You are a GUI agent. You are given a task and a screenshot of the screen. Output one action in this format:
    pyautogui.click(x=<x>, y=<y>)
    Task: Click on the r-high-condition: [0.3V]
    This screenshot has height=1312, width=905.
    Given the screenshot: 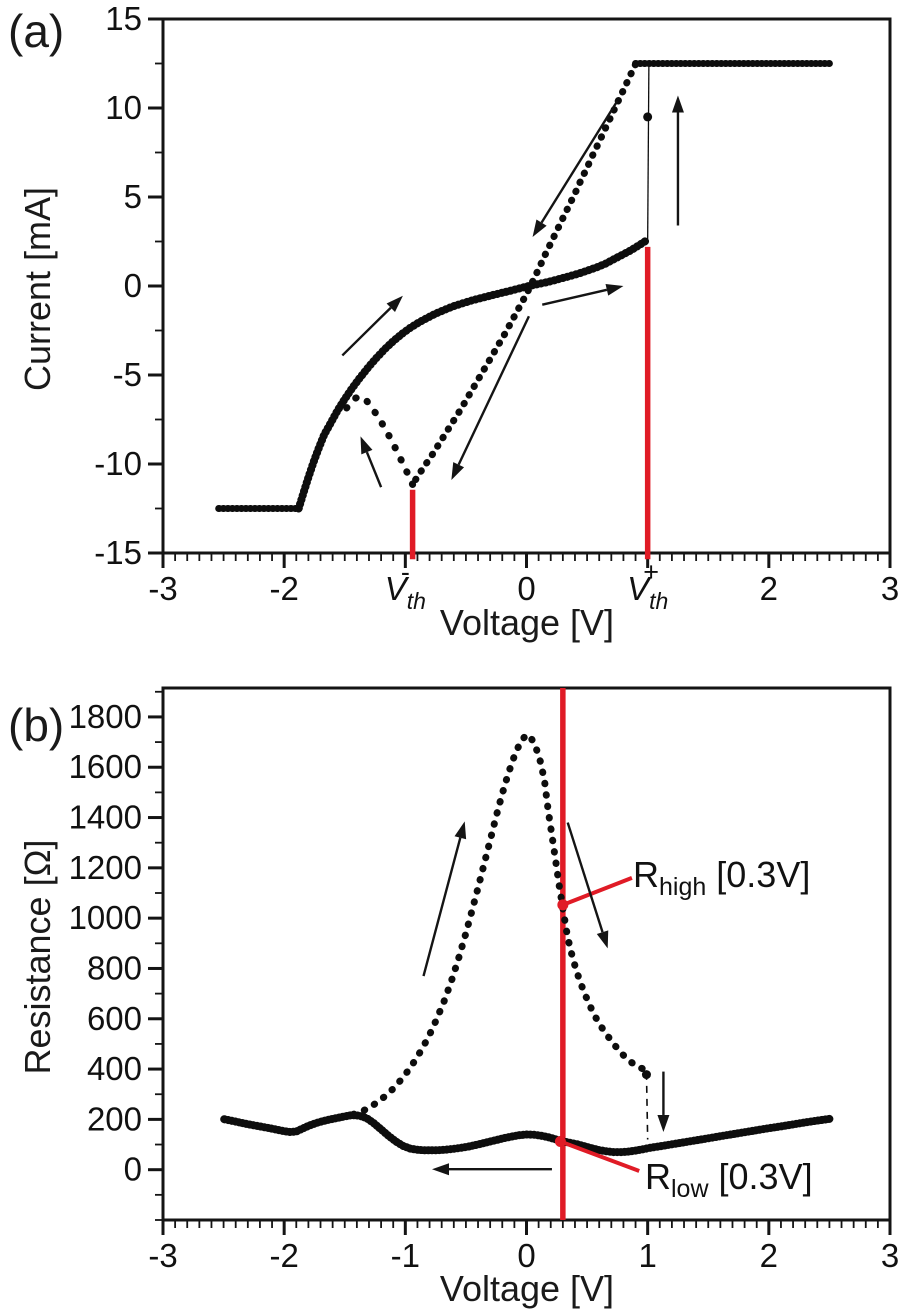 What is the action you would take?
    pyautogui.click(x=758, y=874)
    